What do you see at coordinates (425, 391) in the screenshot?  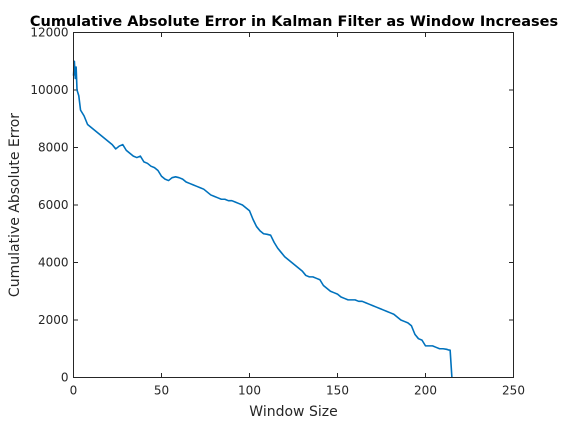 I see `x-tick-label: 200` at bounding box center [425, 391].